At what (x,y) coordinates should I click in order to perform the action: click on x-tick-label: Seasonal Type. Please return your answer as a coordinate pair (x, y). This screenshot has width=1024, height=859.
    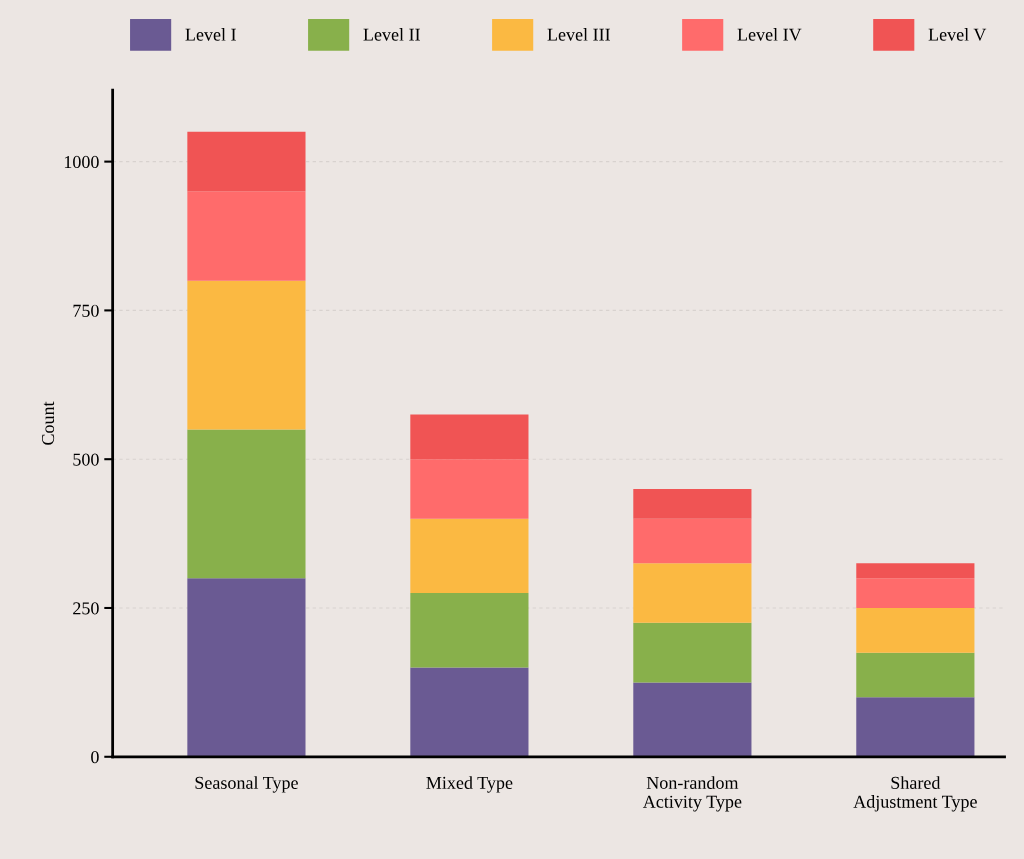
    Looking at the image, I should click on (246, 784).